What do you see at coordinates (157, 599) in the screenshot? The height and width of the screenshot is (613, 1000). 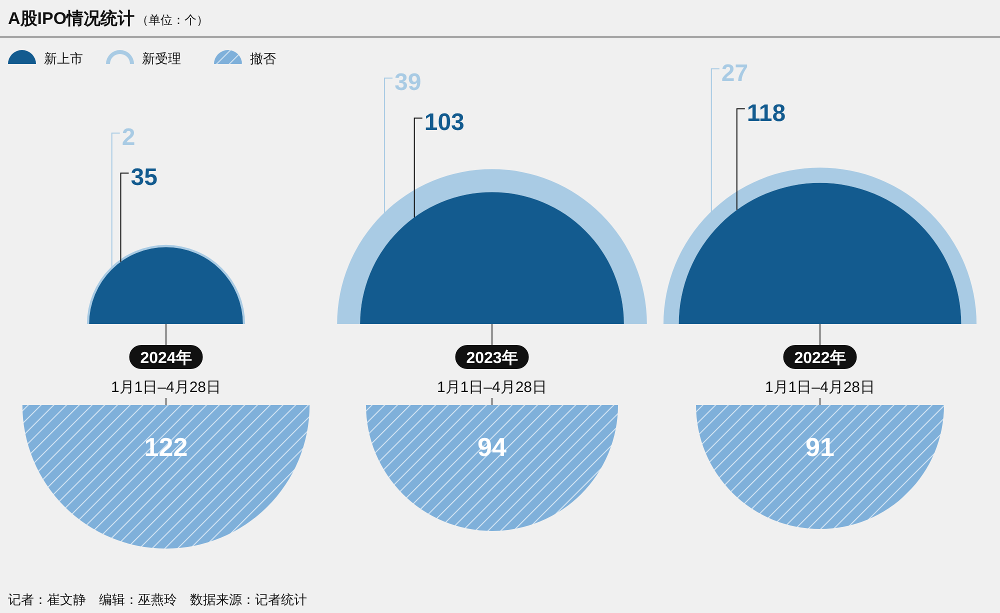 I see `text: 记者：崔文静 编辑：巫燕玲 数据来源：记者统计` at bounding box center [157, 599].